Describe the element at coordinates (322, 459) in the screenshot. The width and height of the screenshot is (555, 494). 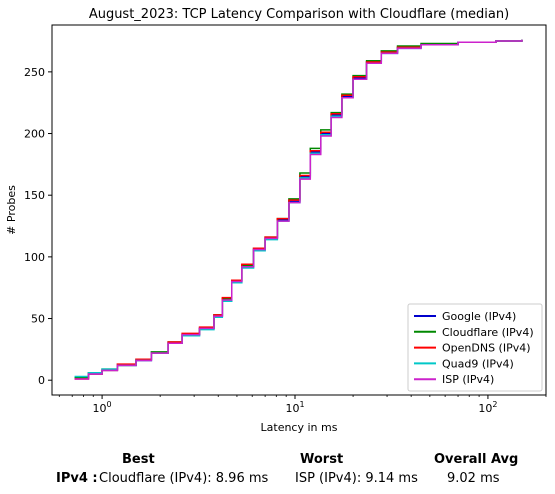
I see `worst-header: Worst` at that location.